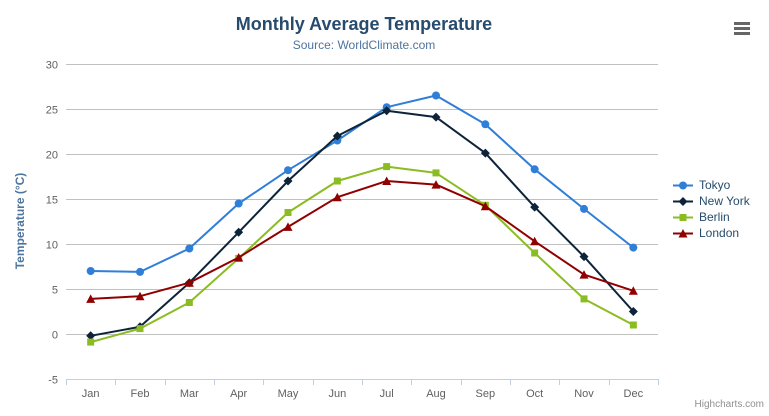 This screenshot has width=769, height=416. What do you see at coordinates (189, 282) in the screenshot?
I see `data-point-london-mar` at bounding box center [189, 282].